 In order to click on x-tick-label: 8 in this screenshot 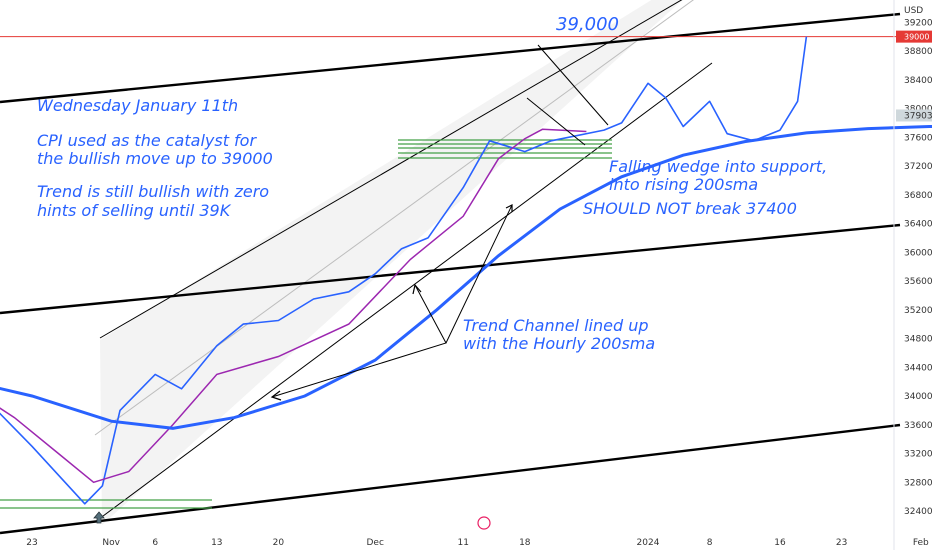, I will do `click(710, 543)`.